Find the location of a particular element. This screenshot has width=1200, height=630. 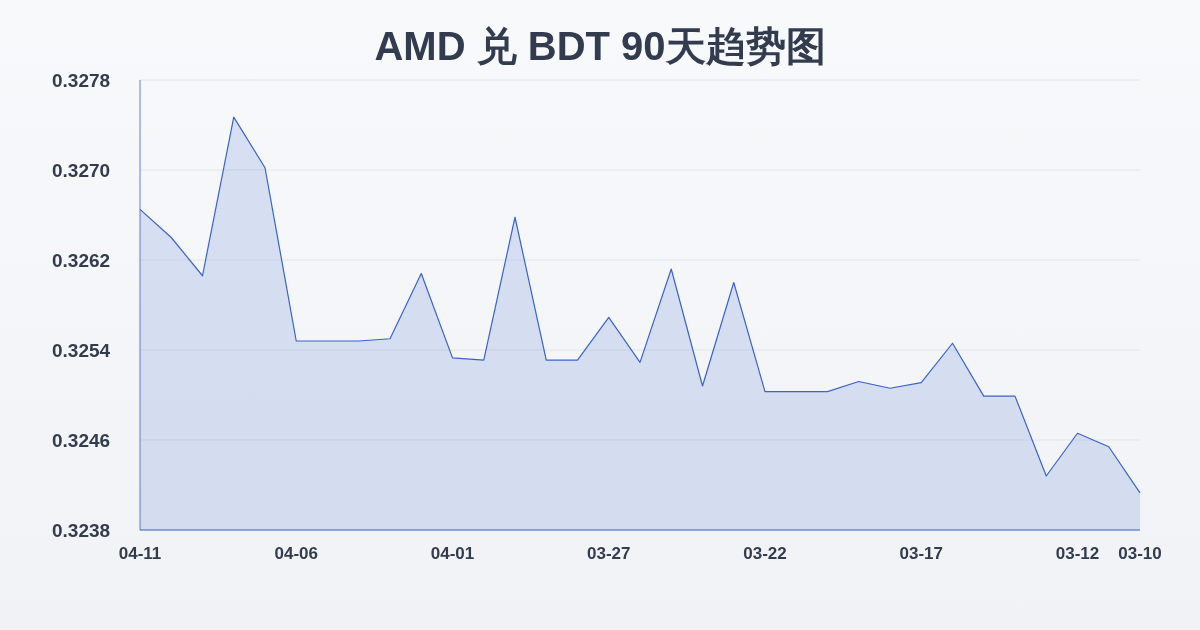

x-tick-label: 03-10 is located at coordinates (1140, 553).